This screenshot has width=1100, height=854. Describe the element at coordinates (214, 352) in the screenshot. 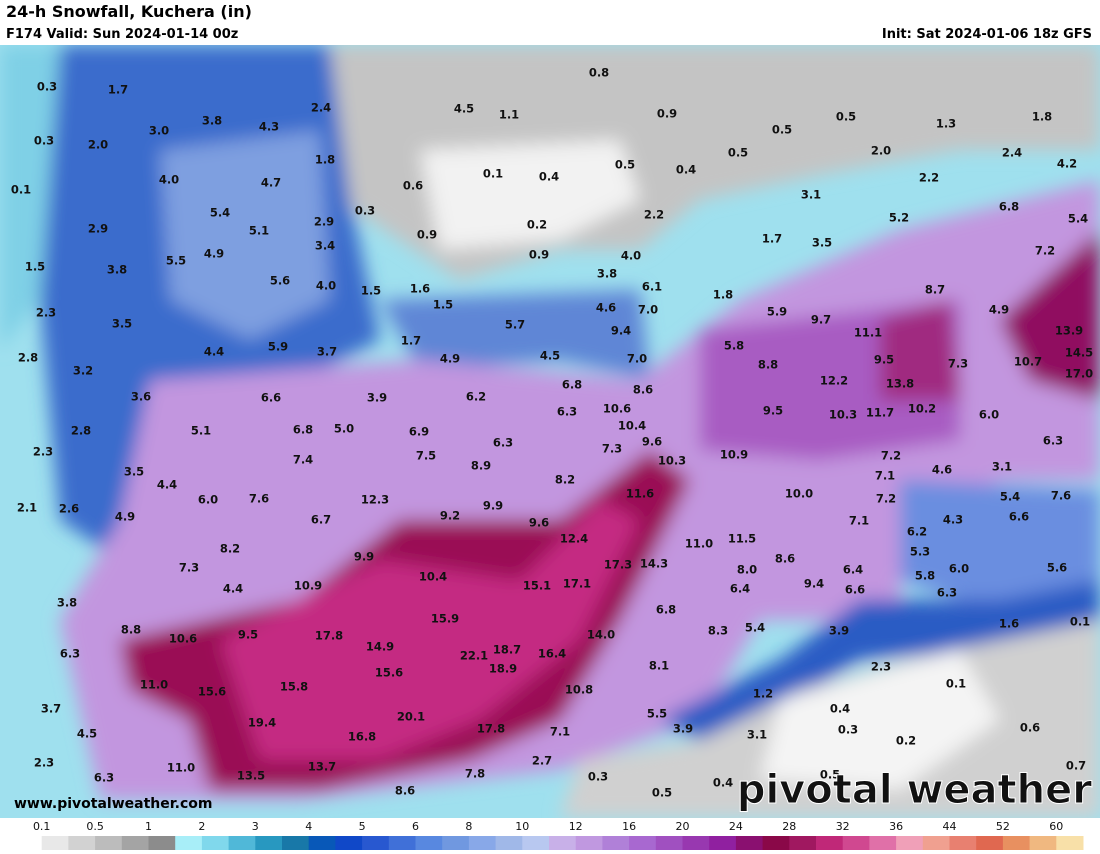

I see `snow-label: 4.4` at that location.